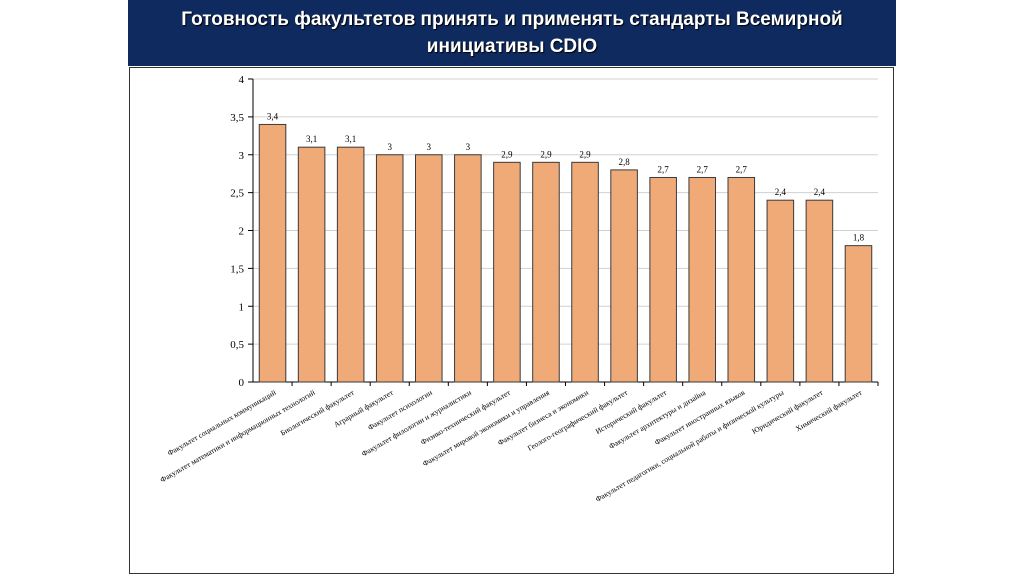 The width and height of the screenshot is (1024, 576). I want to click on data-label: 2,8, so click(624, 162).